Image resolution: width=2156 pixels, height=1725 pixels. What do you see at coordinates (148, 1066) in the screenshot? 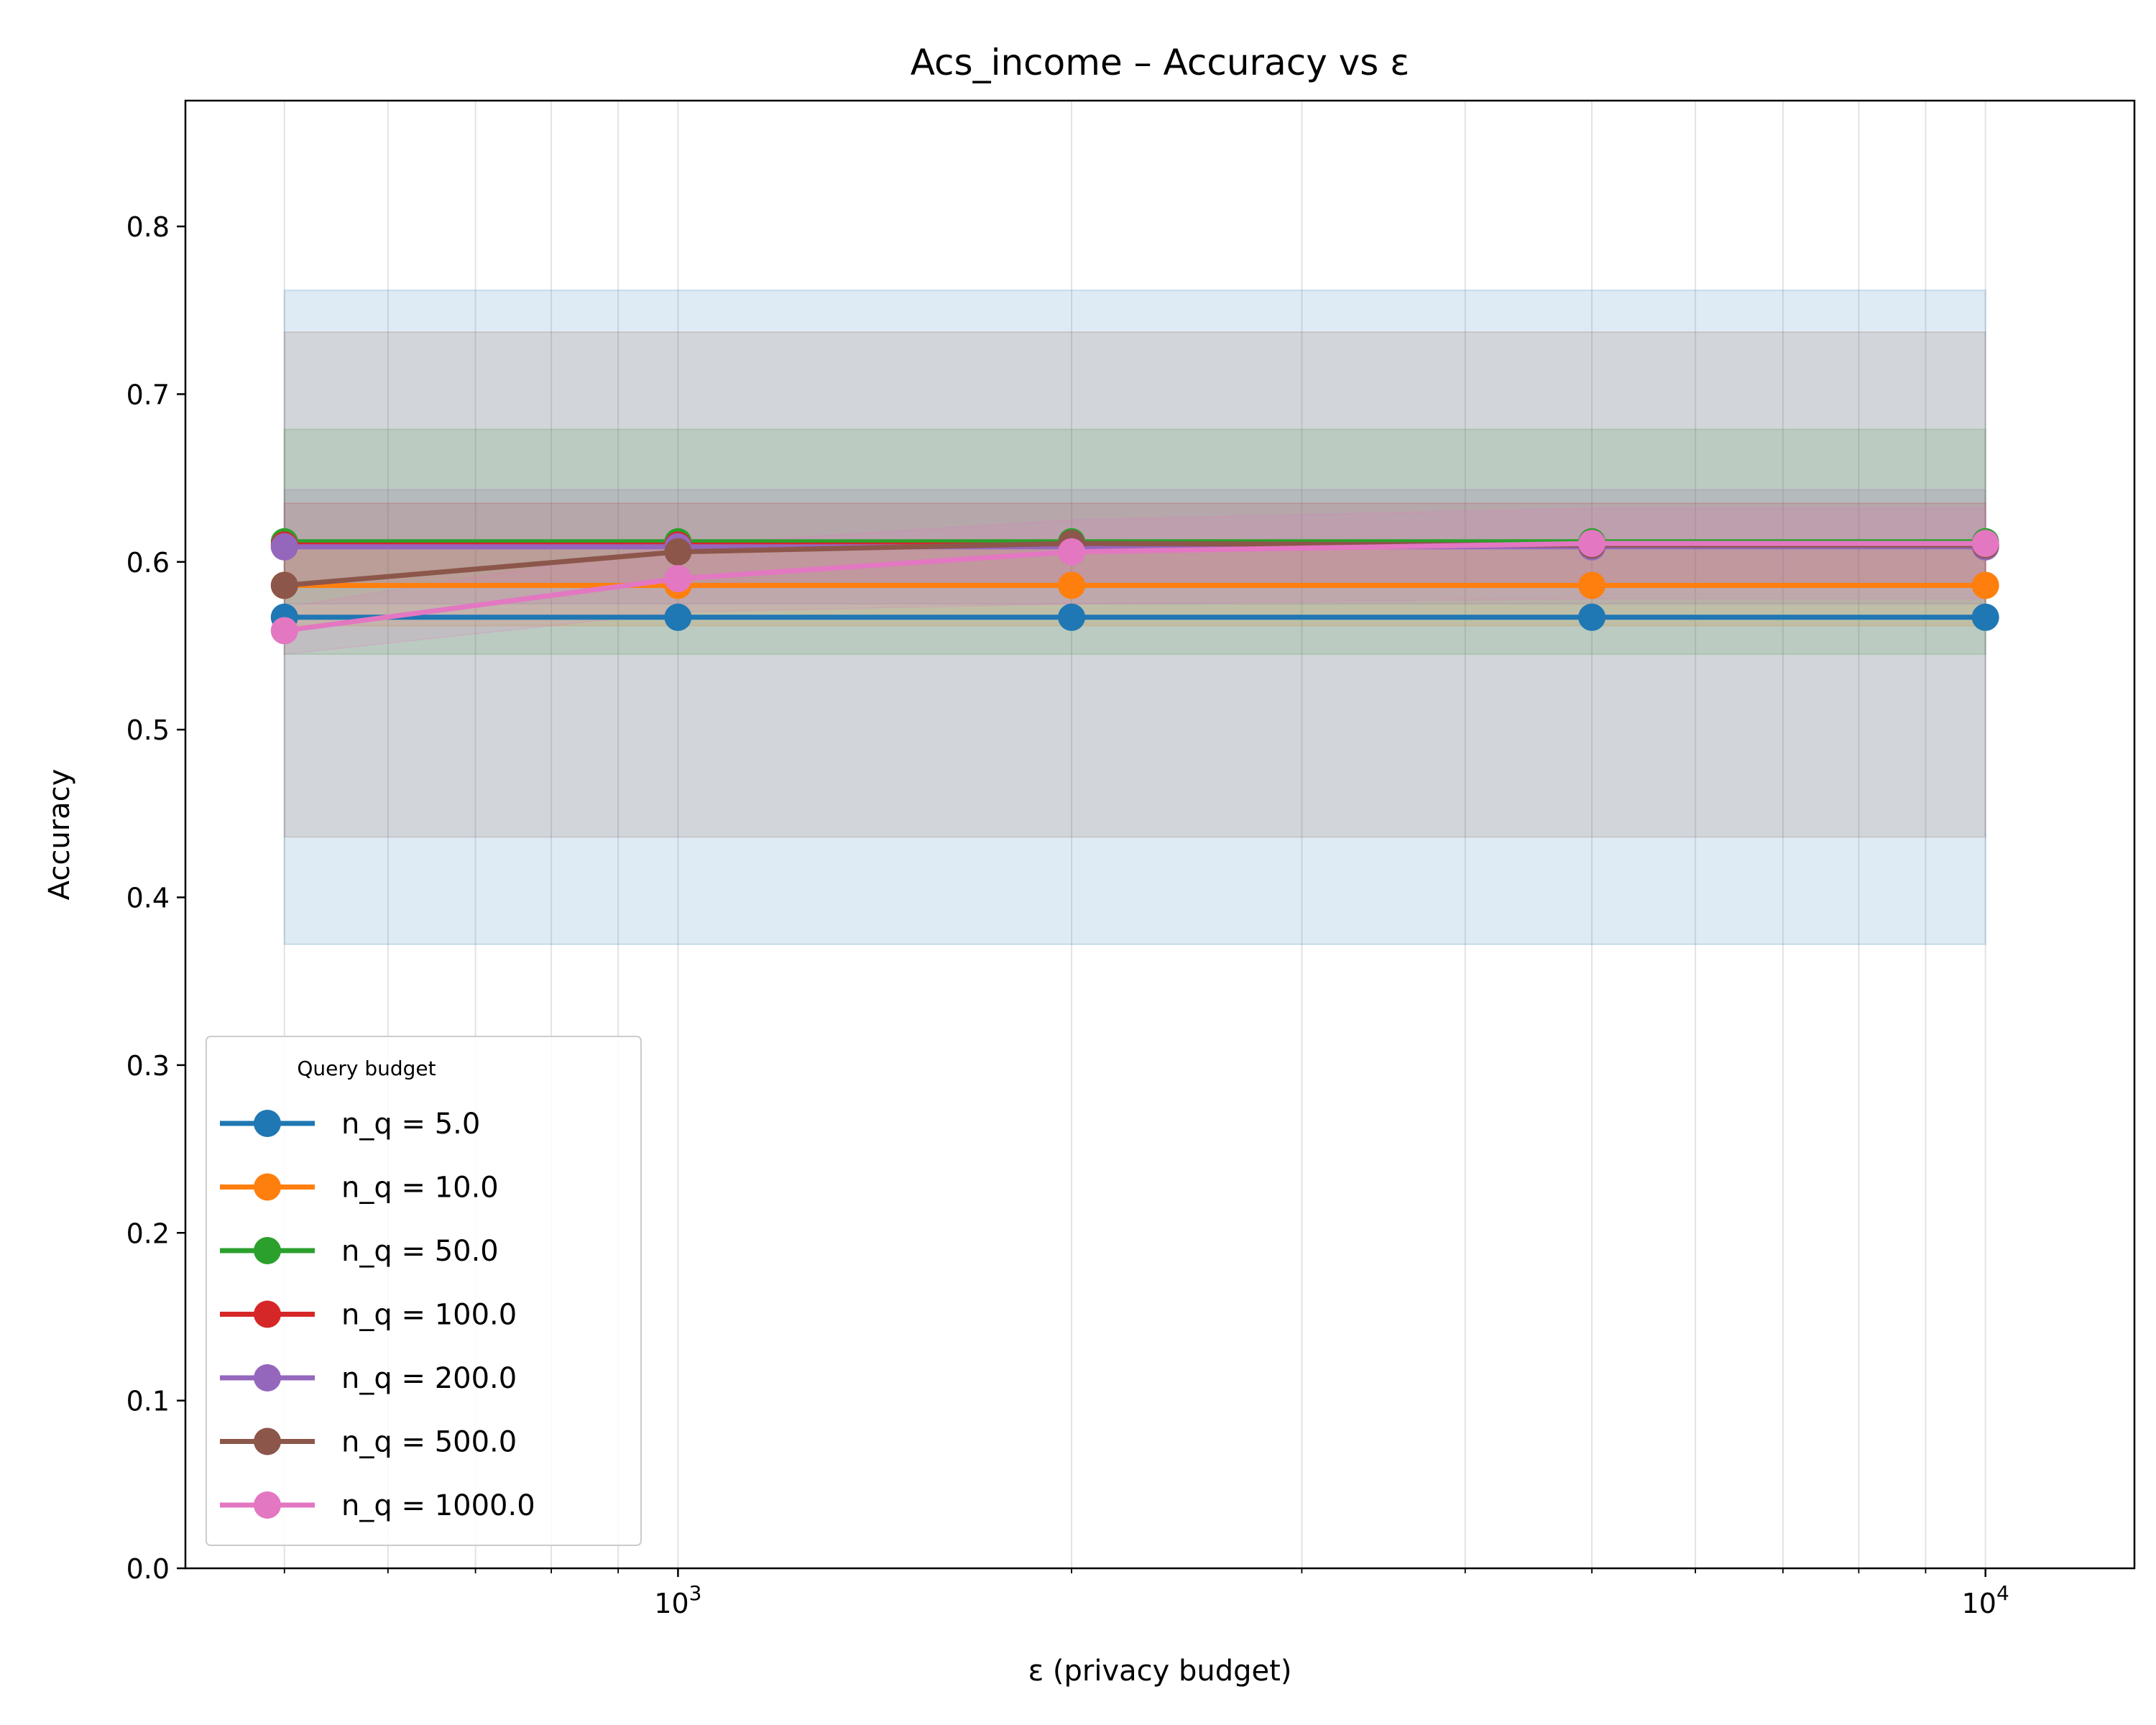
I see `y-tick-label: 0.3` at bounding box center [148, 1066].